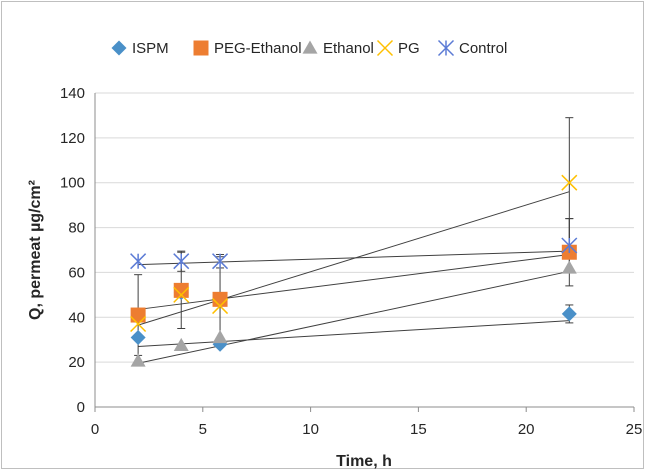  I want to click on y-tick-label: 40, so click(76, 317).